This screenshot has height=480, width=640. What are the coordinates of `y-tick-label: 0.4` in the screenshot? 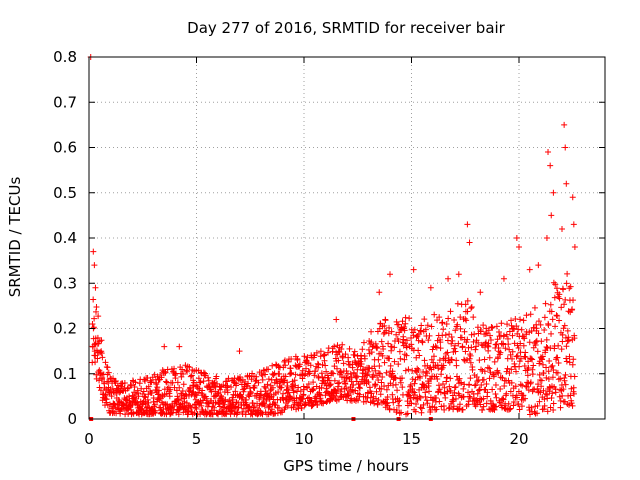 It's located at (65, 238).